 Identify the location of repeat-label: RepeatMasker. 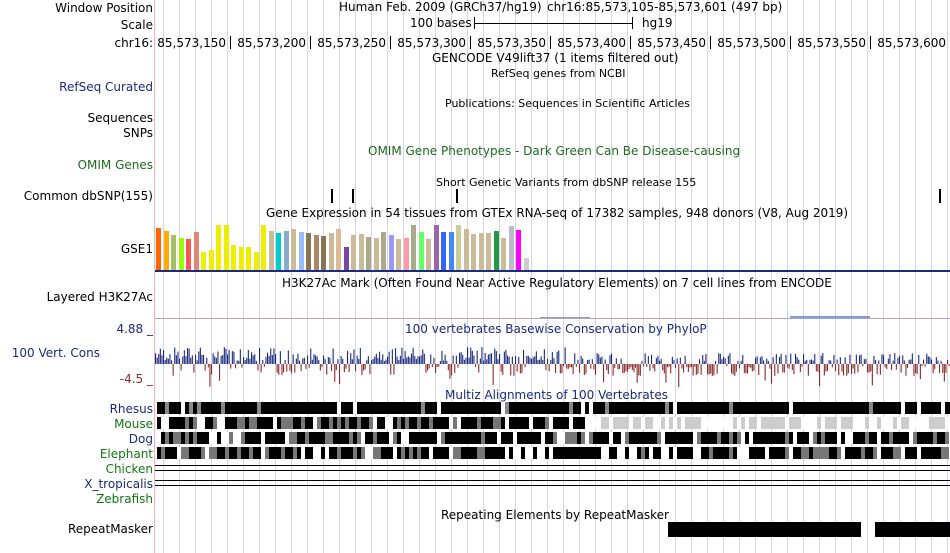
(110, 529).